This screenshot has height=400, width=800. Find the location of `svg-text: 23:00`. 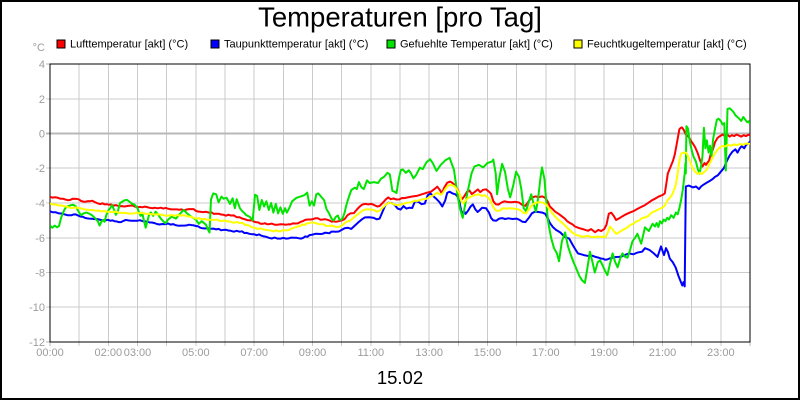

svg-text: 23:00 is located at coordinates (721, 353).